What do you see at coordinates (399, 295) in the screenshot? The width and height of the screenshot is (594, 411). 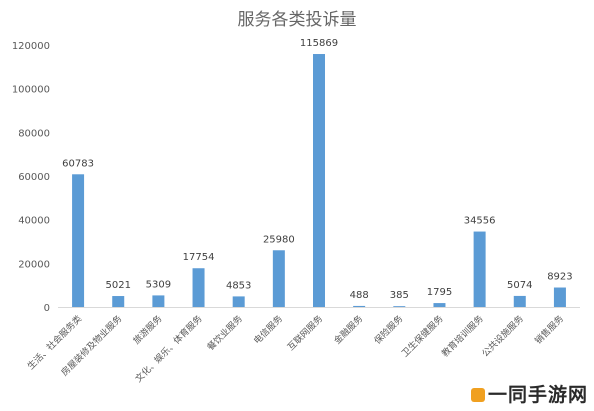 I see `data-label: 385` at bounding box center [399, 295].